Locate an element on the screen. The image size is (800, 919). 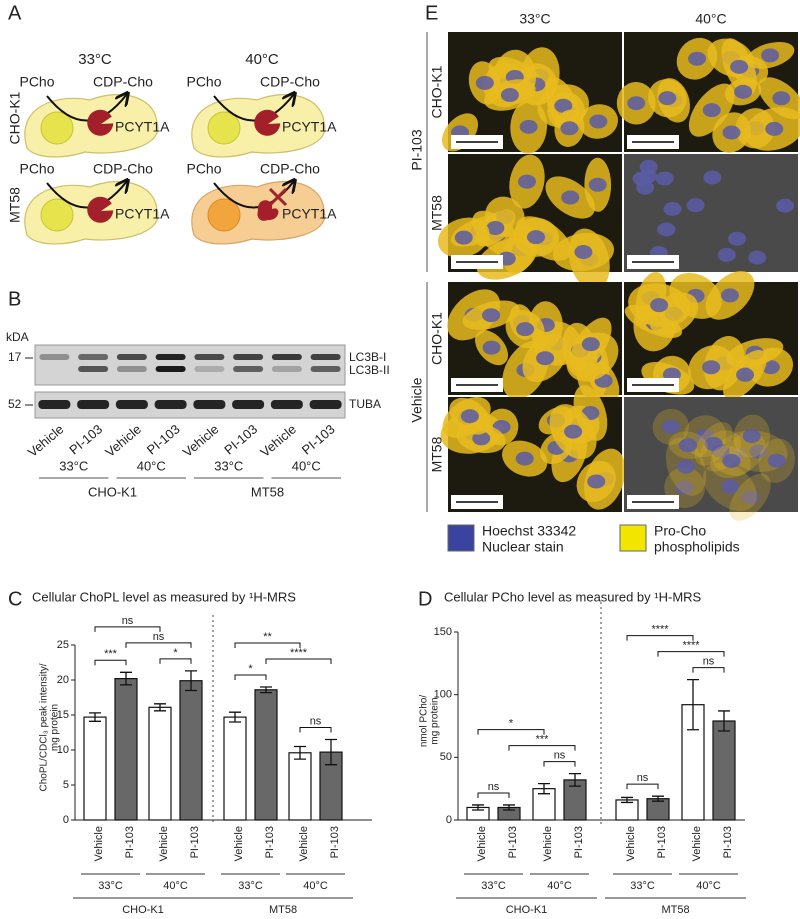
substrate-label: PCho is located at coordinates (36, 82).